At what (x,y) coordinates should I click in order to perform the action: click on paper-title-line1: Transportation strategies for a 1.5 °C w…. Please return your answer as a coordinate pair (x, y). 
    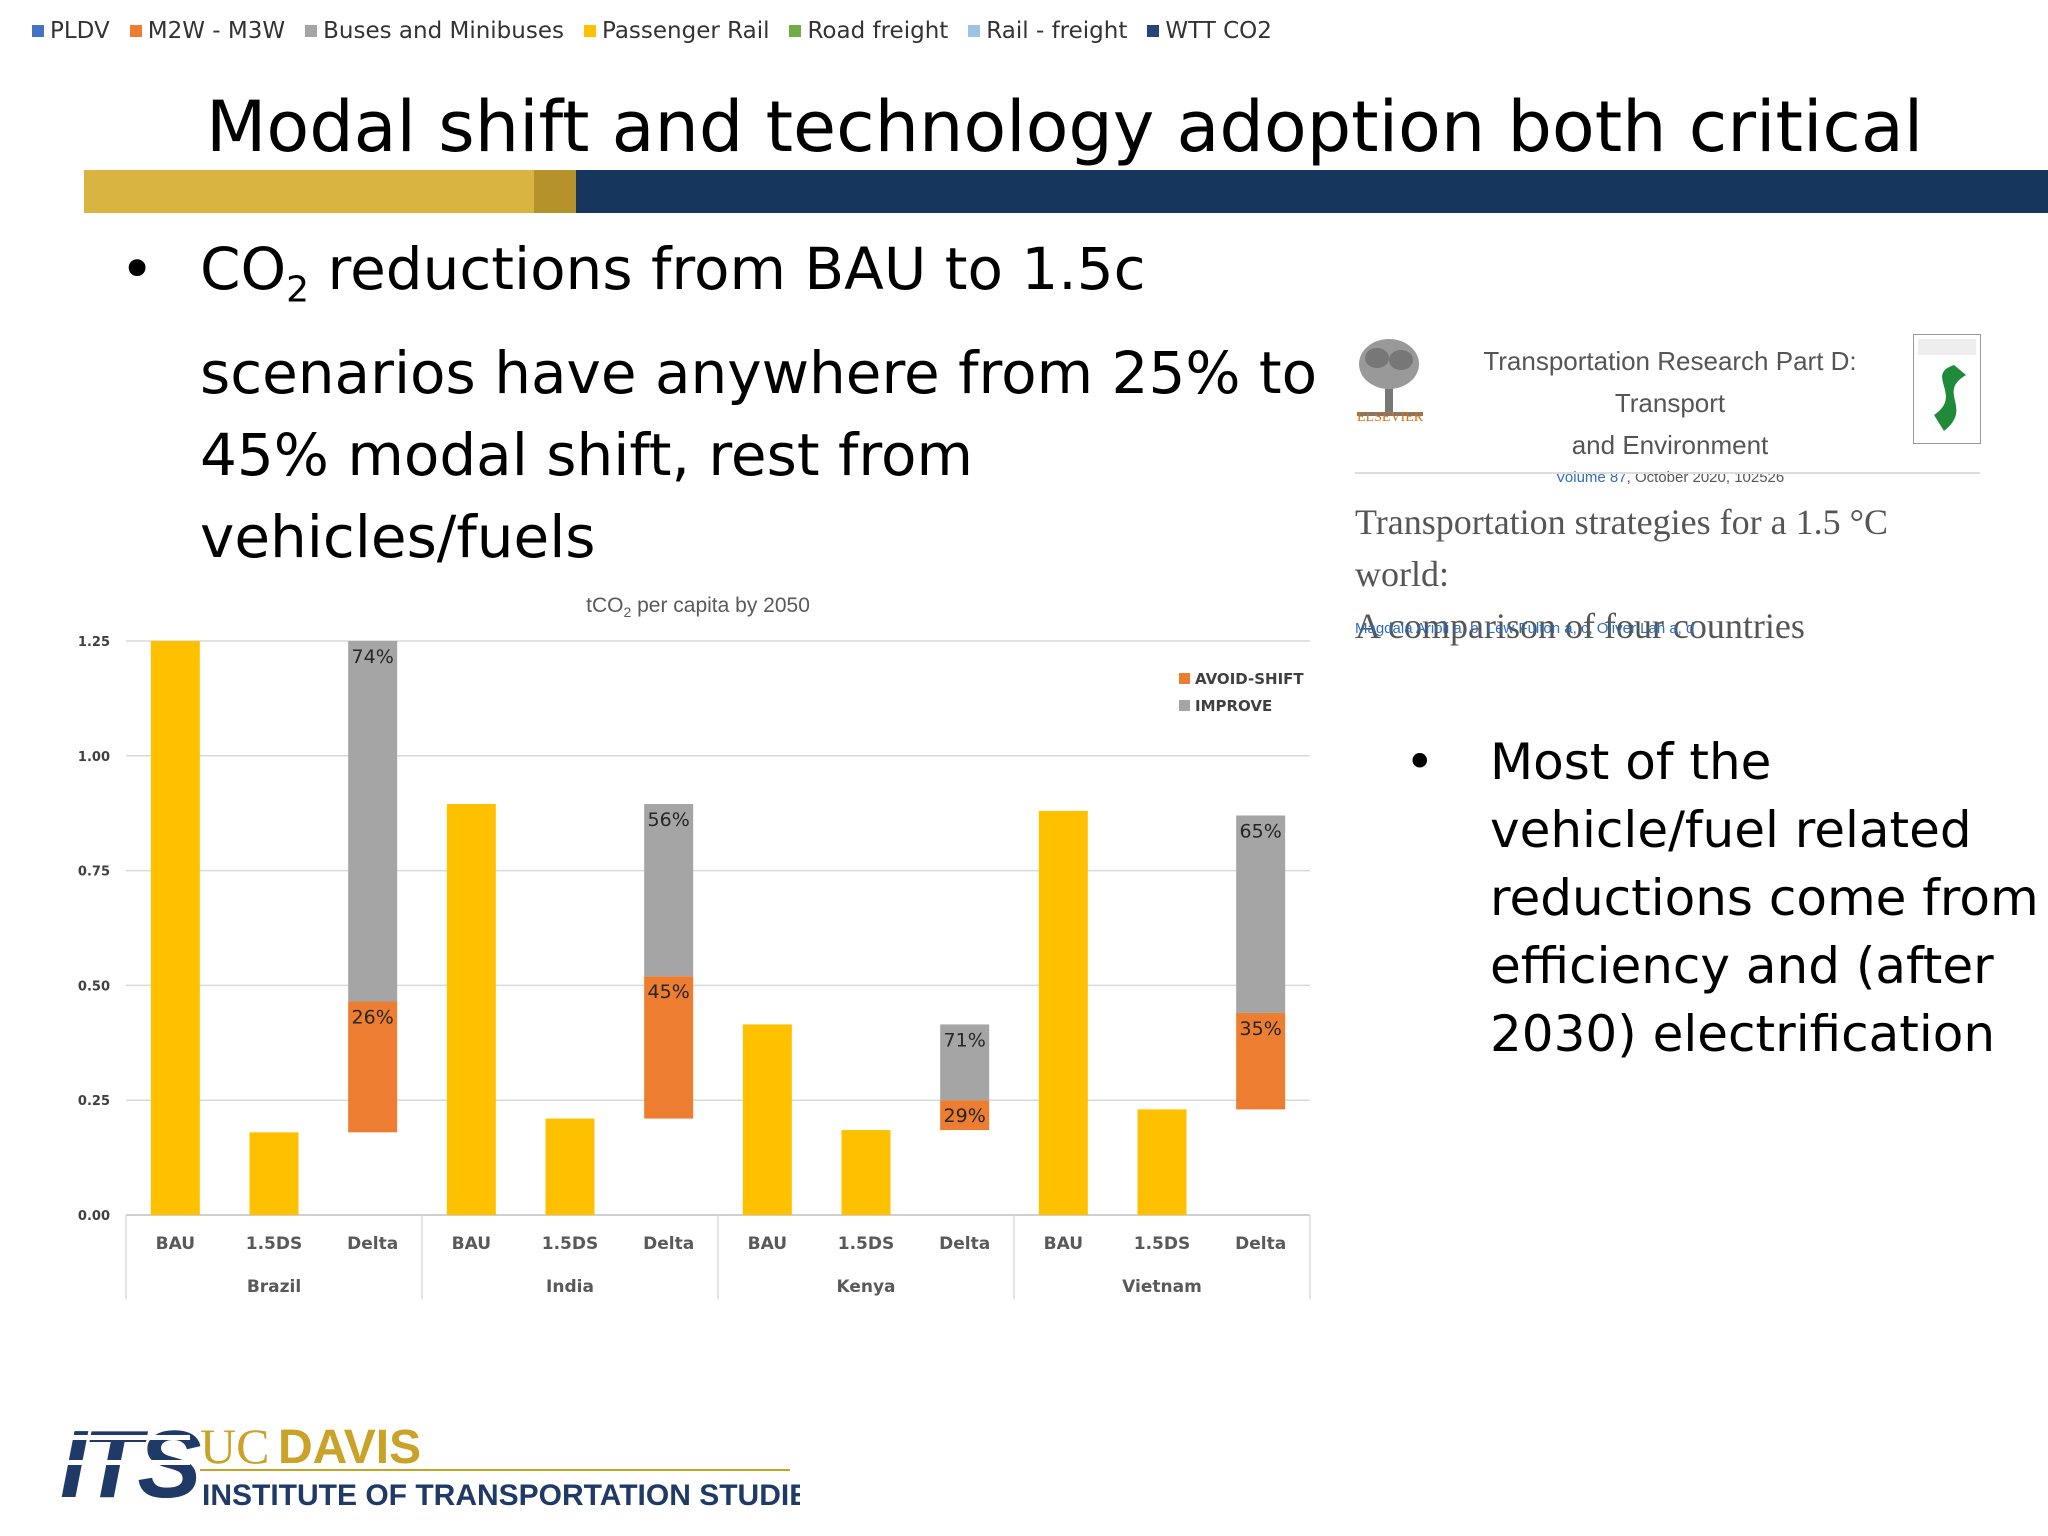
    Looking at the image, I should click on (1621, 548).